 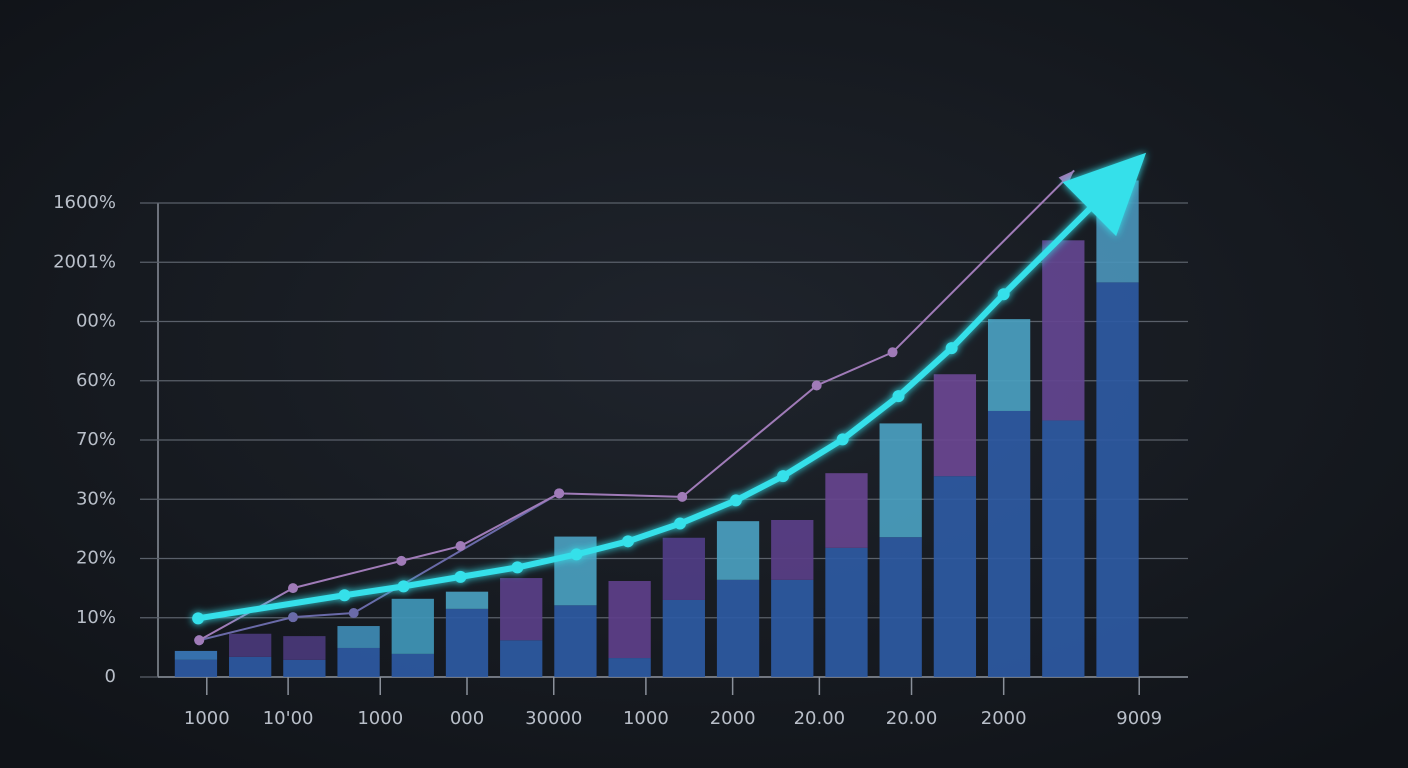 What do you see at coordinates (288, 718) in the screenshot?
I see `x-tick-label: 10'00` at bounding box center [288, 718].